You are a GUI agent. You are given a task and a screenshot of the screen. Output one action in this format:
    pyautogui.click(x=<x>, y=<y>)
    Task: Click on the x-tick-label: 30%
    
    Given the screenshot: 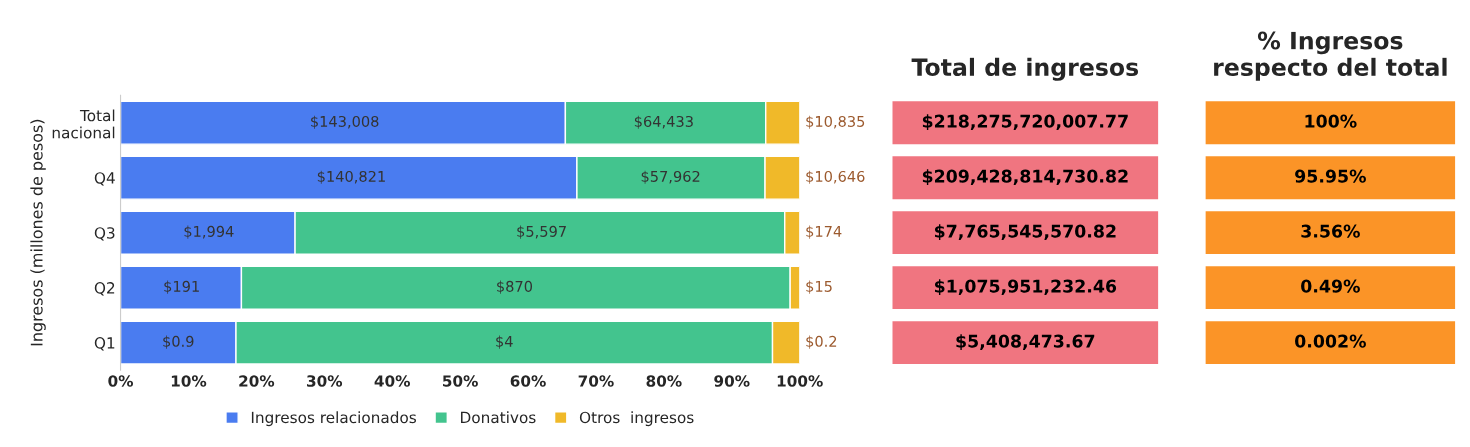 What is the action you would take?
    pyautogui.click(x=325, y=381)
    